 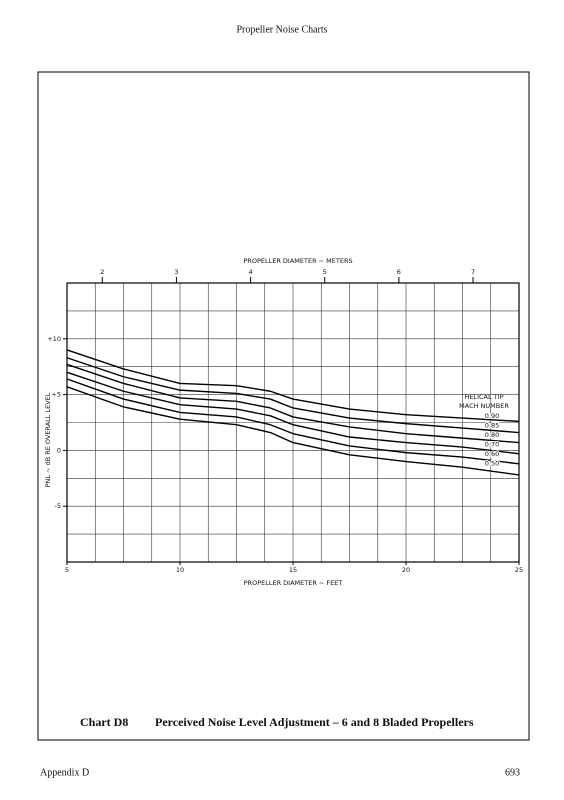 I want to click on legend-label: 0.90, so click(x=492, y=416).